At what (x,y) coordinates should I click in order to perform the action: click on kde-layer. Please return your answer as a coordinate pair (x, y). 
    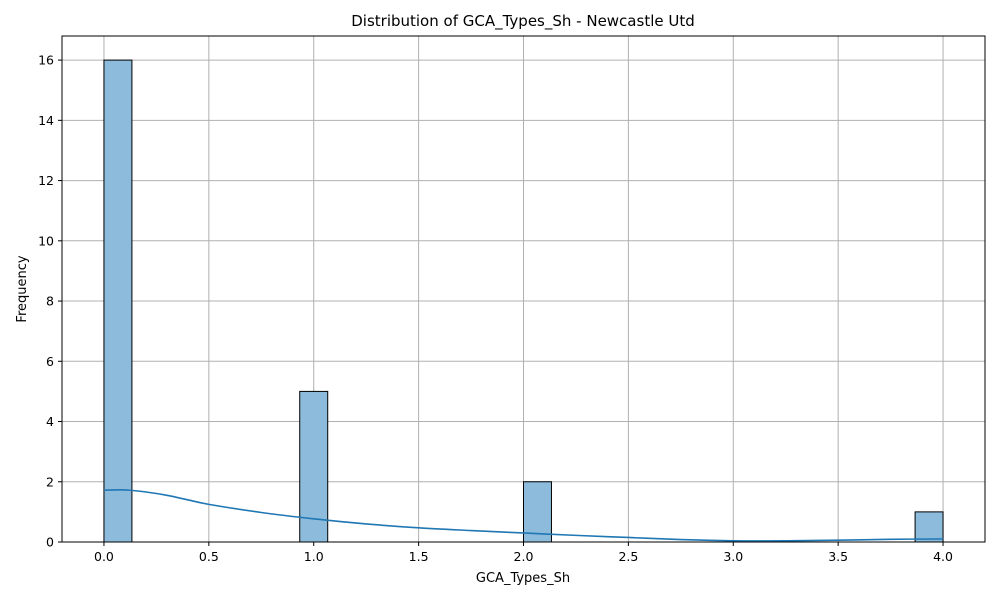
    Looking at the image, I should click on (523, 515).